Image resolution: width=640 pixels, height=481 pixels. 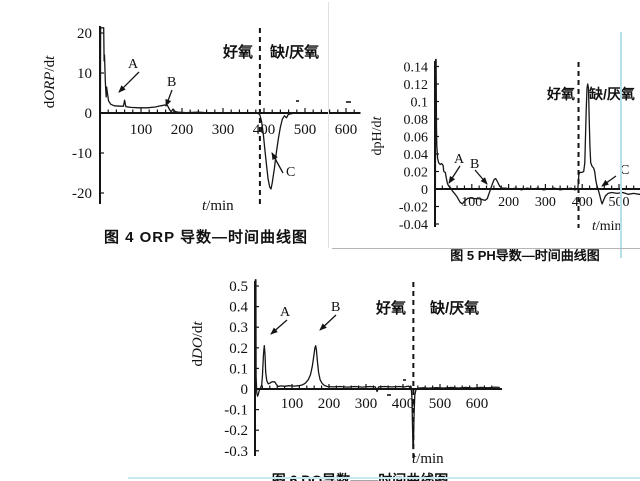 What do you see at coordinates (416, 120) in the screenshot?
I see `y-tick-label: 0.08` at bounding box center [416, 120].